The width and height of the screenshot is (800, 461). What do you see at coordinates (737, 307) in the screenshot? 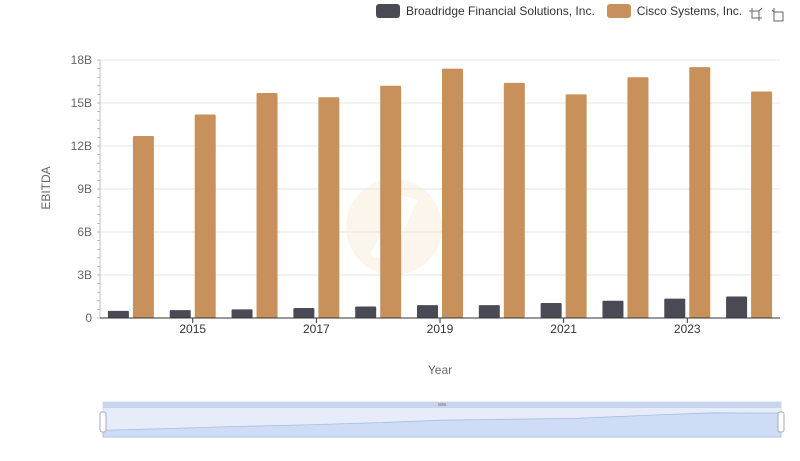
I see `bar-broadridge-2024` at bounding box center [737, 307].